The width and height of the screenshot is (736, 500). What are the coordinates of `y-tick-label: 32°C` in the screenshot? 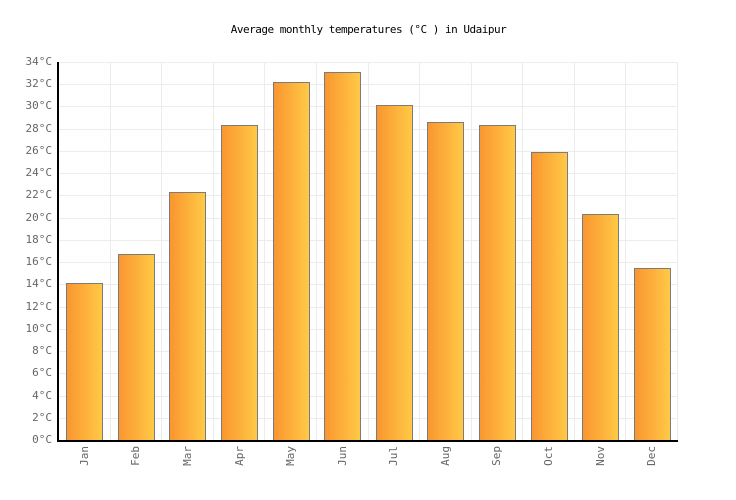 It's located at (39, 84).